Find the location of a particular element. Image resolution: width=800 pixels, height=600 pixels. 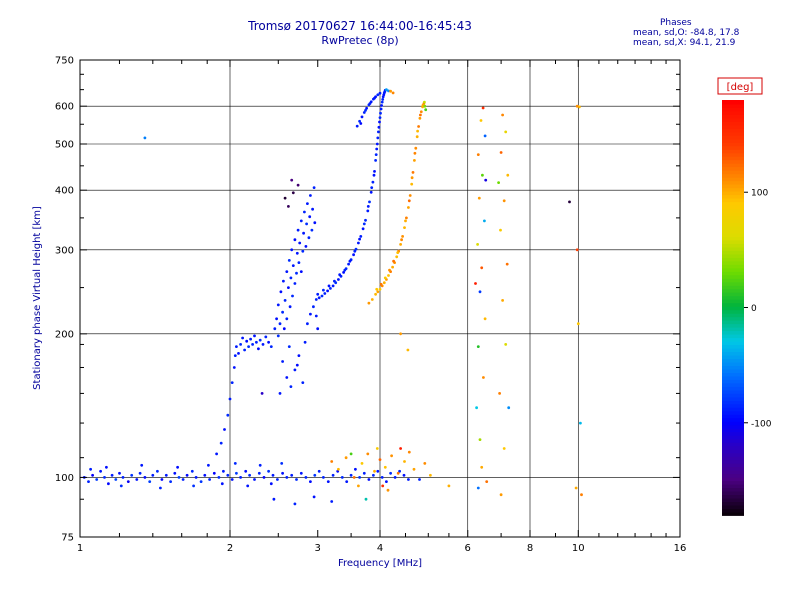

y-tick-label: 75 is located at coordinates (67, 538).